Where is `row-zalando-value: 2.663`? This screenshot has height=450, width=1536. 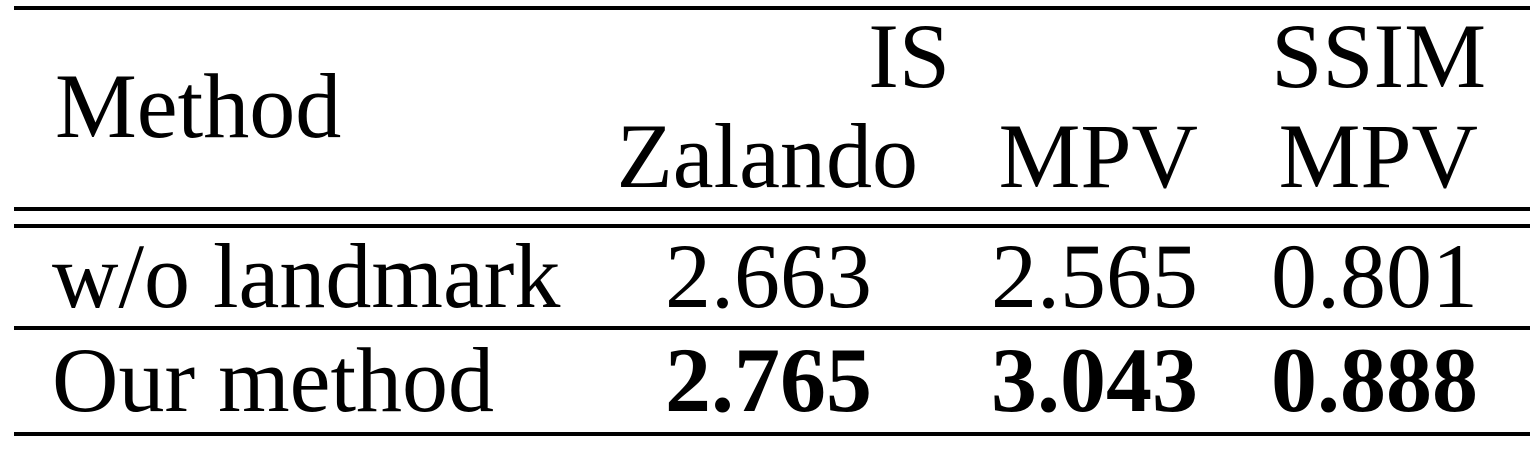
row-zalando-value: 2.663 is located at coordinates (768, 276).